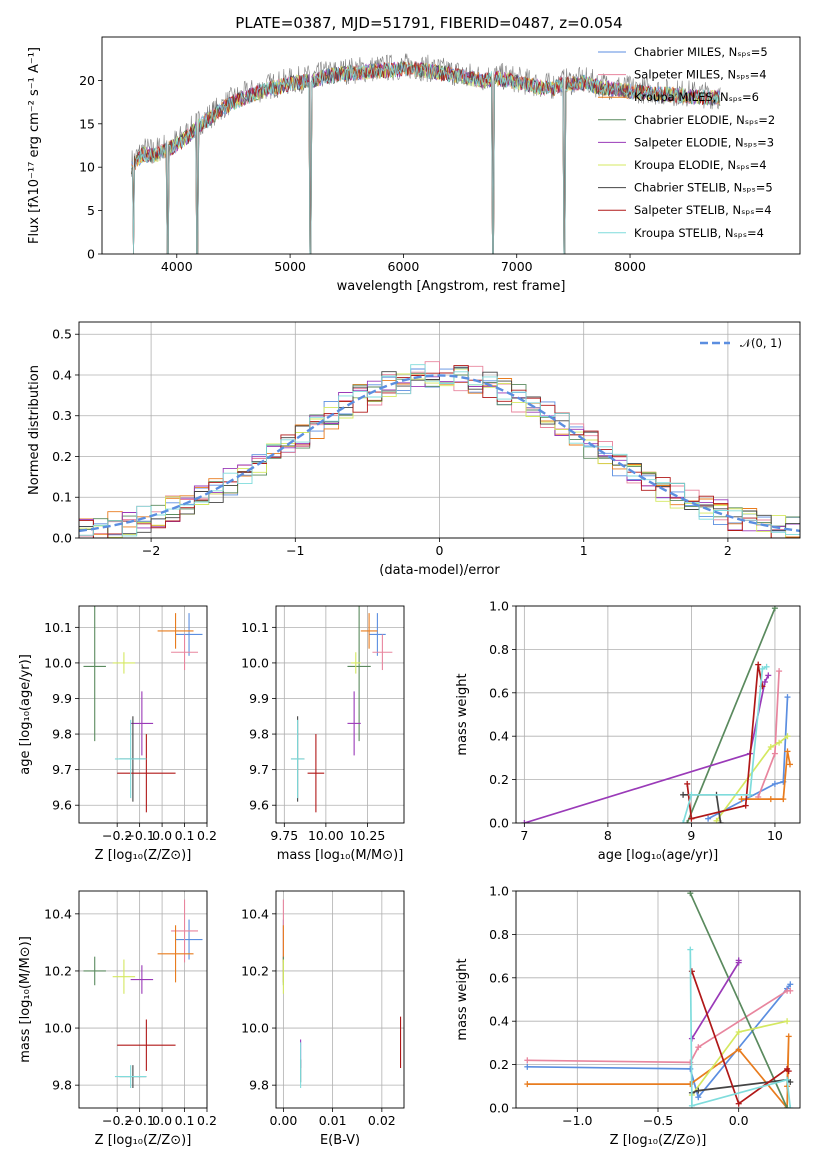 The width and height of the screenshot is (819, 1170). Describe the element at coordinates (728, 550) in the screenshot. I see `x-tick-label: 2` at that location.